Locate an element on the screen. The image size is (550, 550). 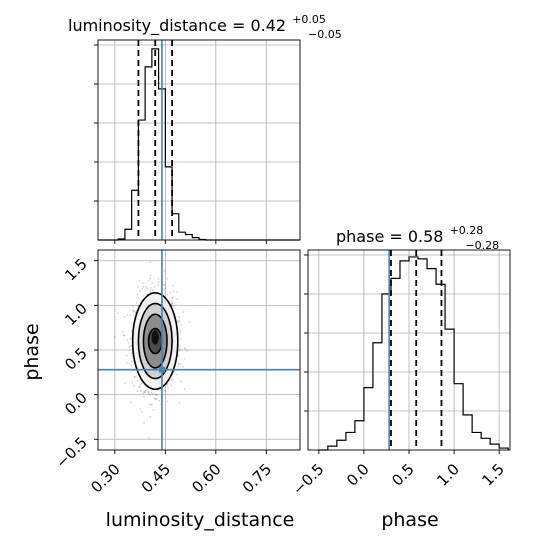
x-tick-label: −0.5 is located at coordinates (308, 479).